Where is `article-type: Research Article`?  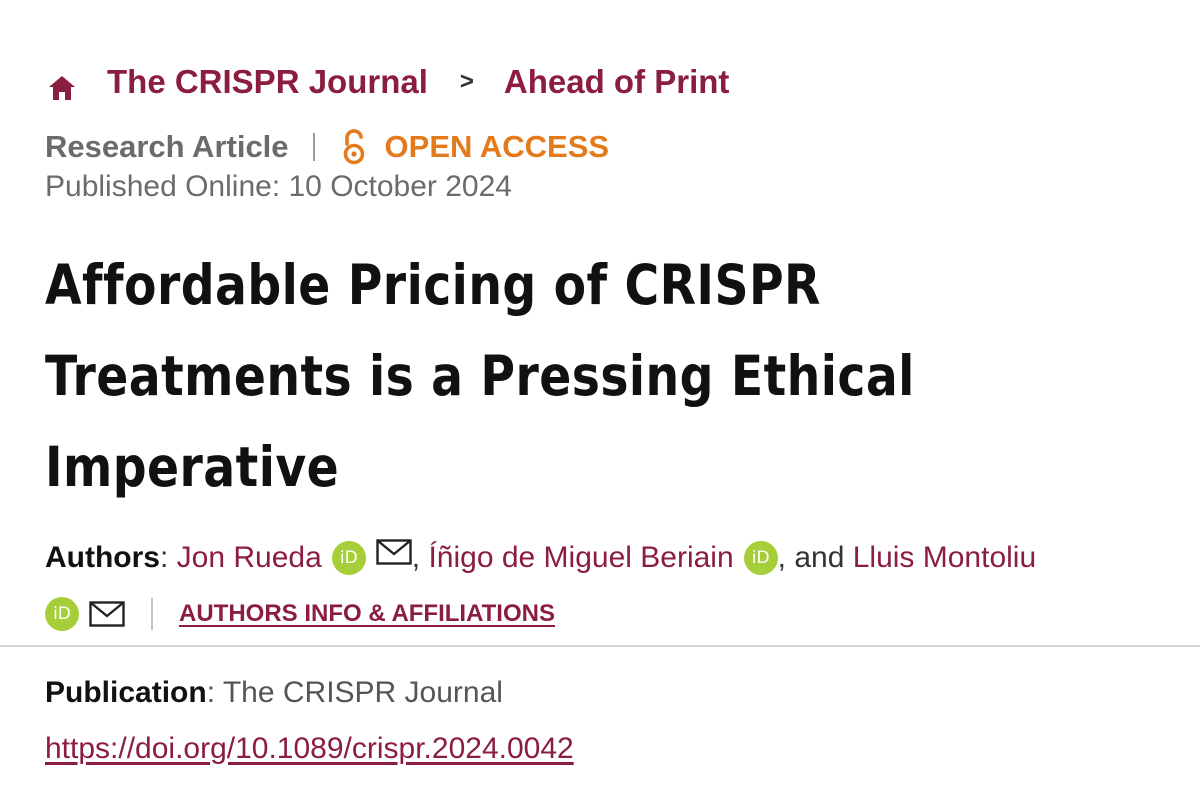 article-type: Research Article is located at coordinates (167, 146).